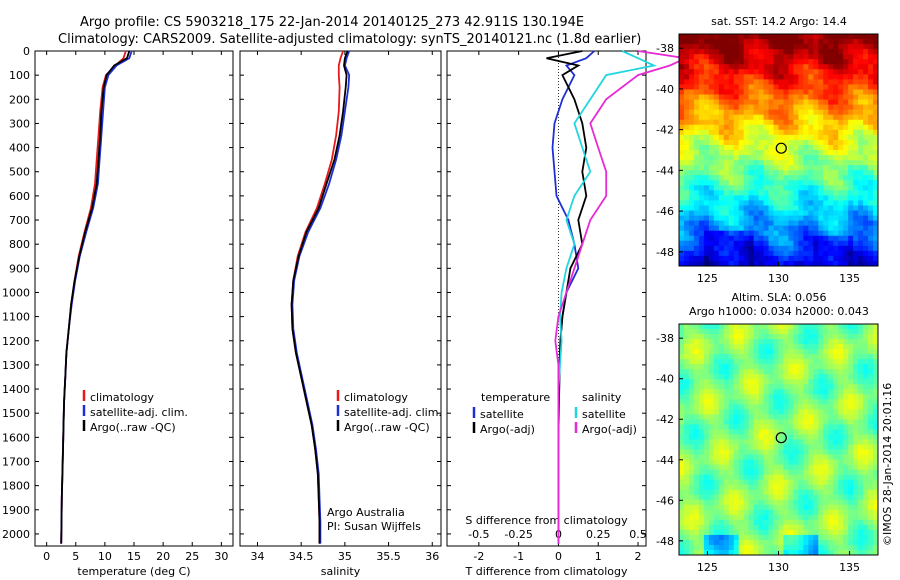 The image size is (900, 580). What do you see at coordinates (665, 211) in the screenshot?
I see `map-y-tick-label: -46` at bounding box center [665, 211].